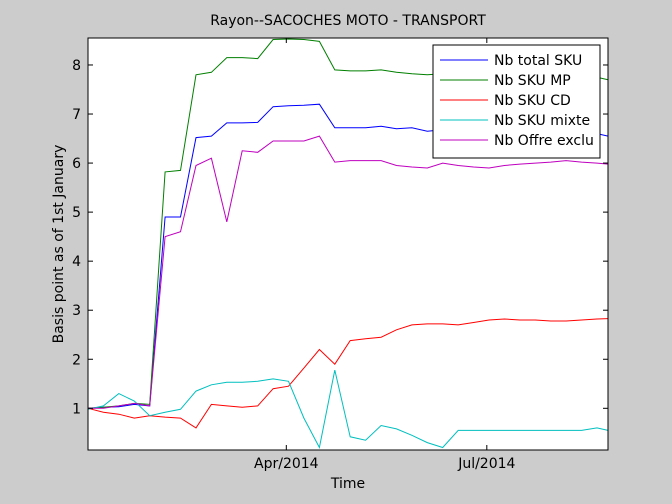 Image resolution: width=672 pixels, height=504 pixels. What do you see at coordinates (348, 21) in the screenshot?
I see `chart-title: Rayon--SACOCHES MOTO - TRANSPORT` at bounding box center [348, 21].